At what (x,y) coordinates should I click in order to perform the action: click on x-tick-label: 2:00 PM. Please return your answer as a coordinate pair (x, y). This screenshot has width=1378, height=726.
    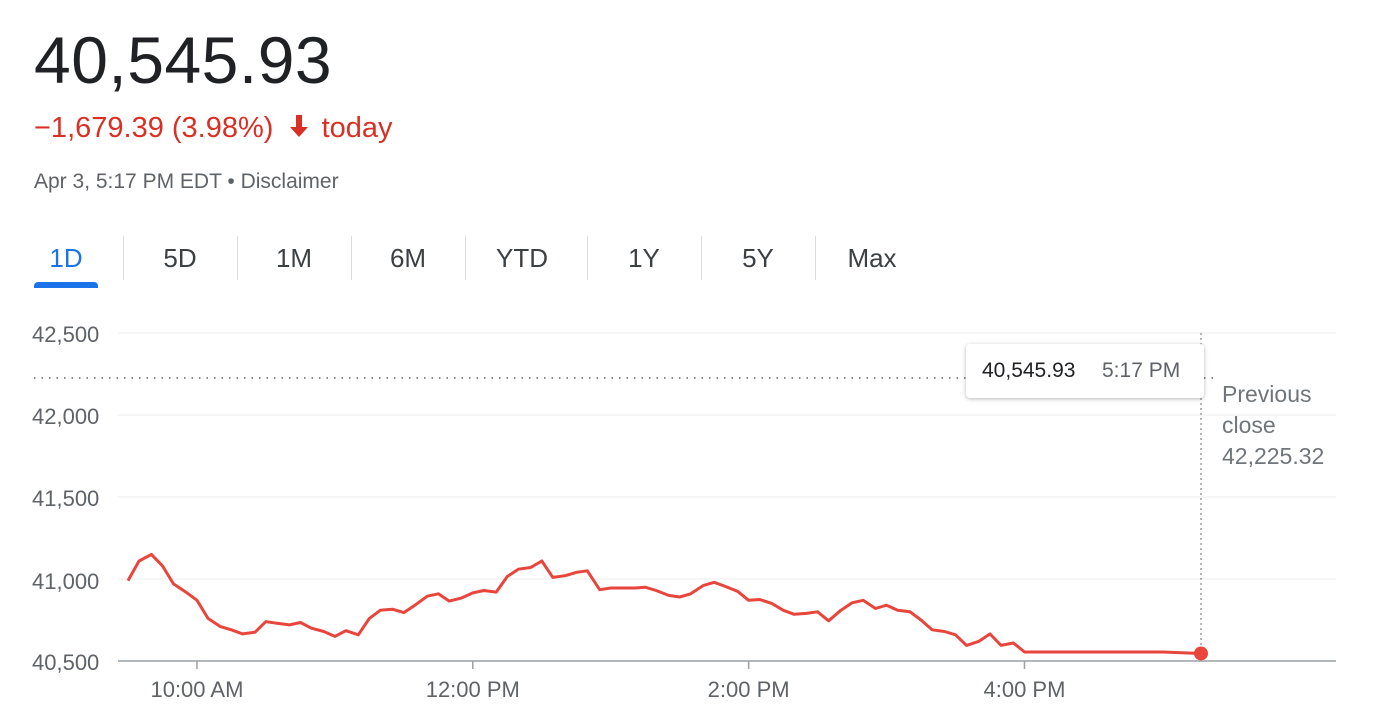
    Looking at the image, I should click on (749, 689).